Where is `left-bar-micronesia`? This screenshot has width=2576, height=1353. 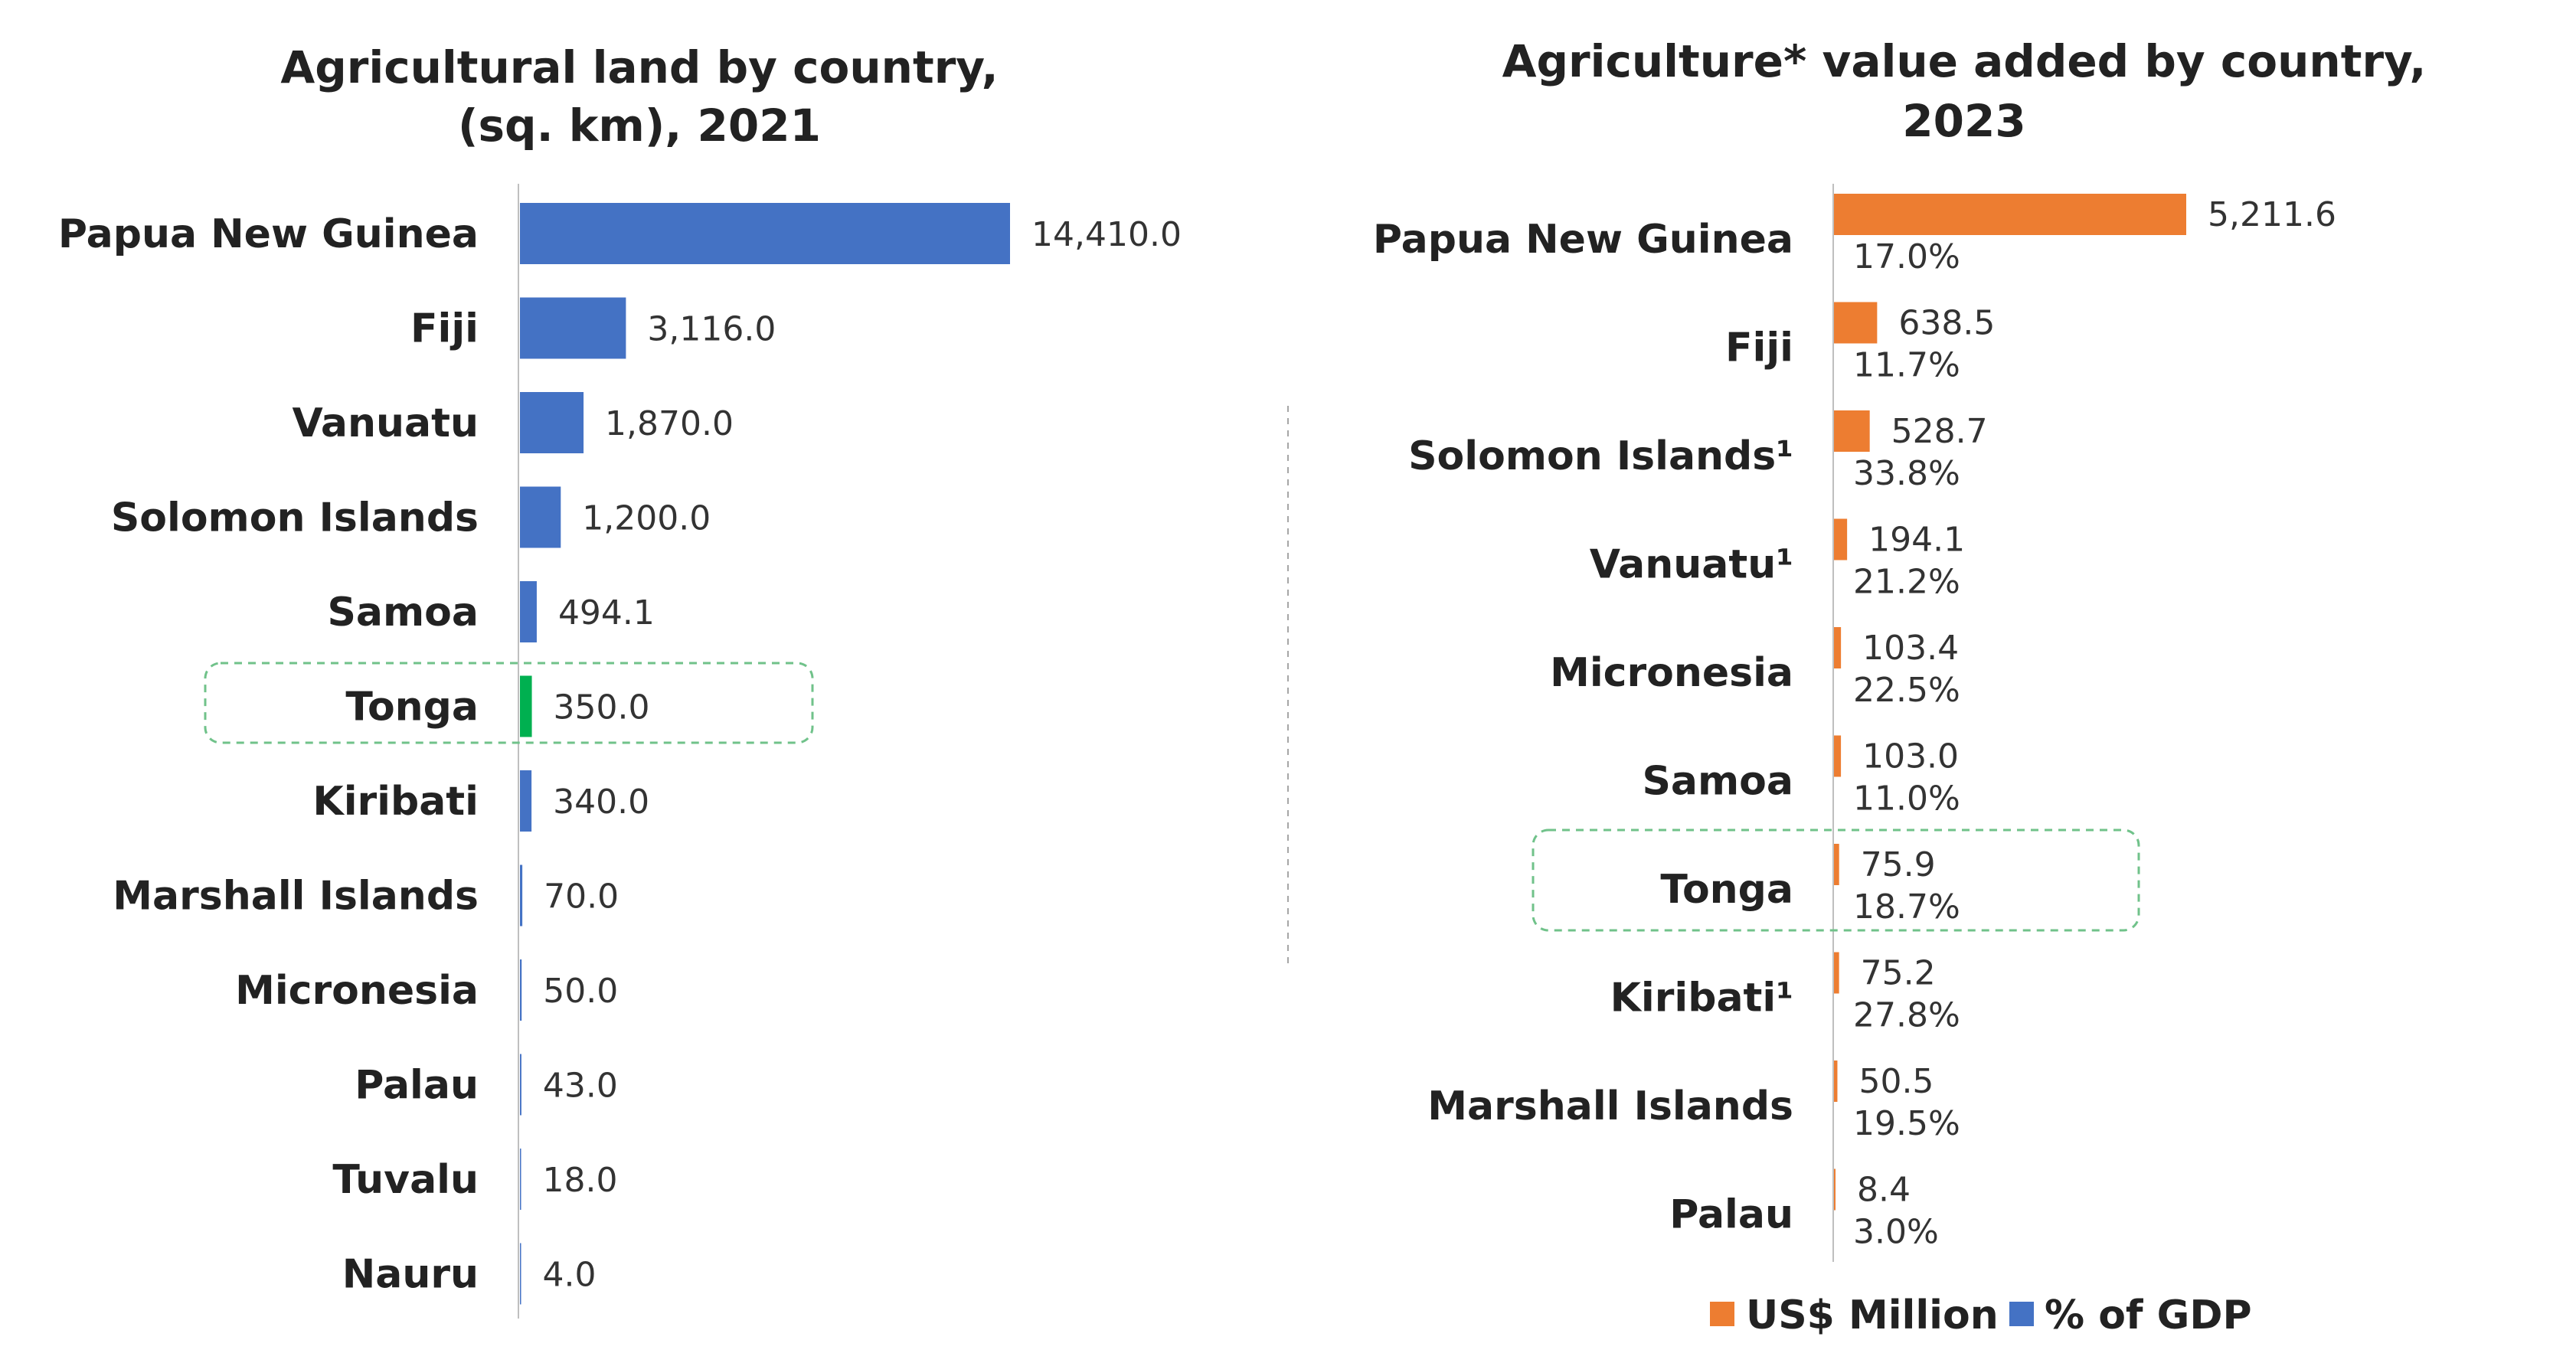 left-bar-micronesia is located at coordinates (521, 990).